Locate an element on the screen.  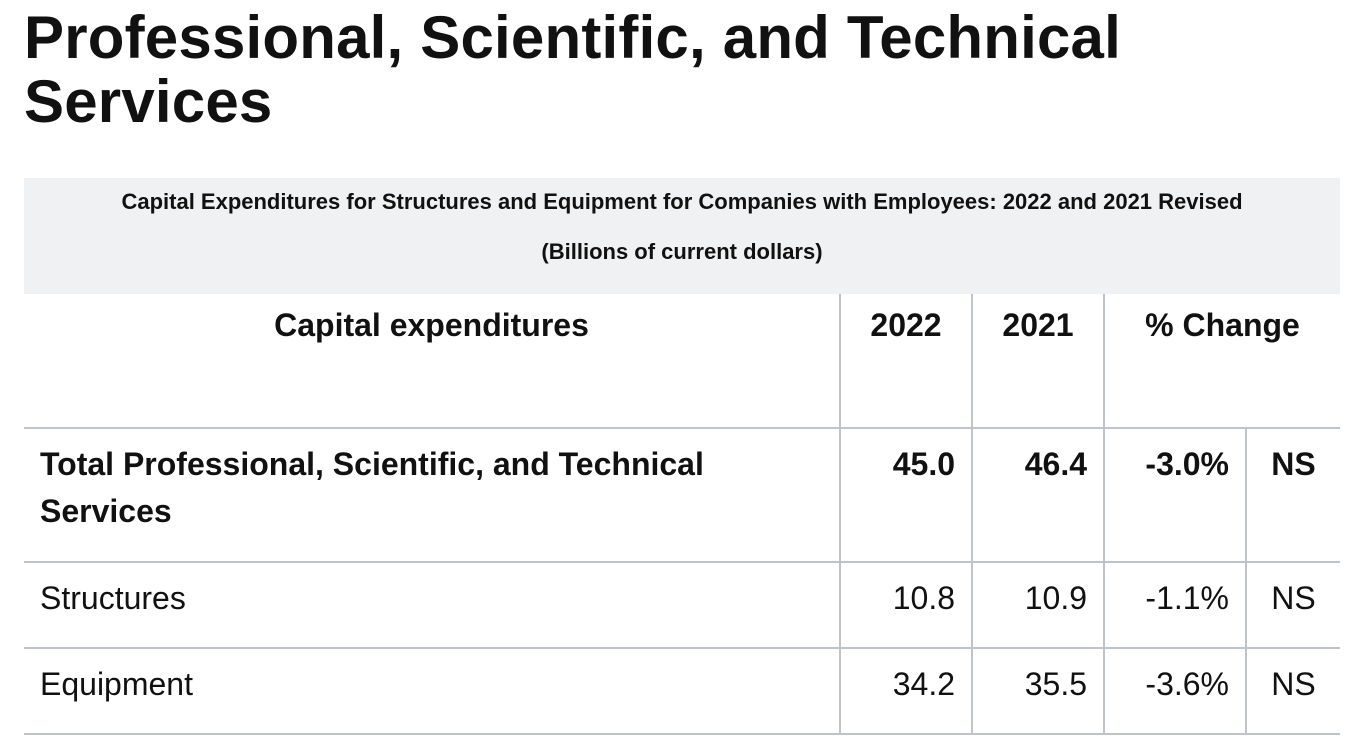
cell-percent-change: -3.6% is located at coordinates (1174, 691).